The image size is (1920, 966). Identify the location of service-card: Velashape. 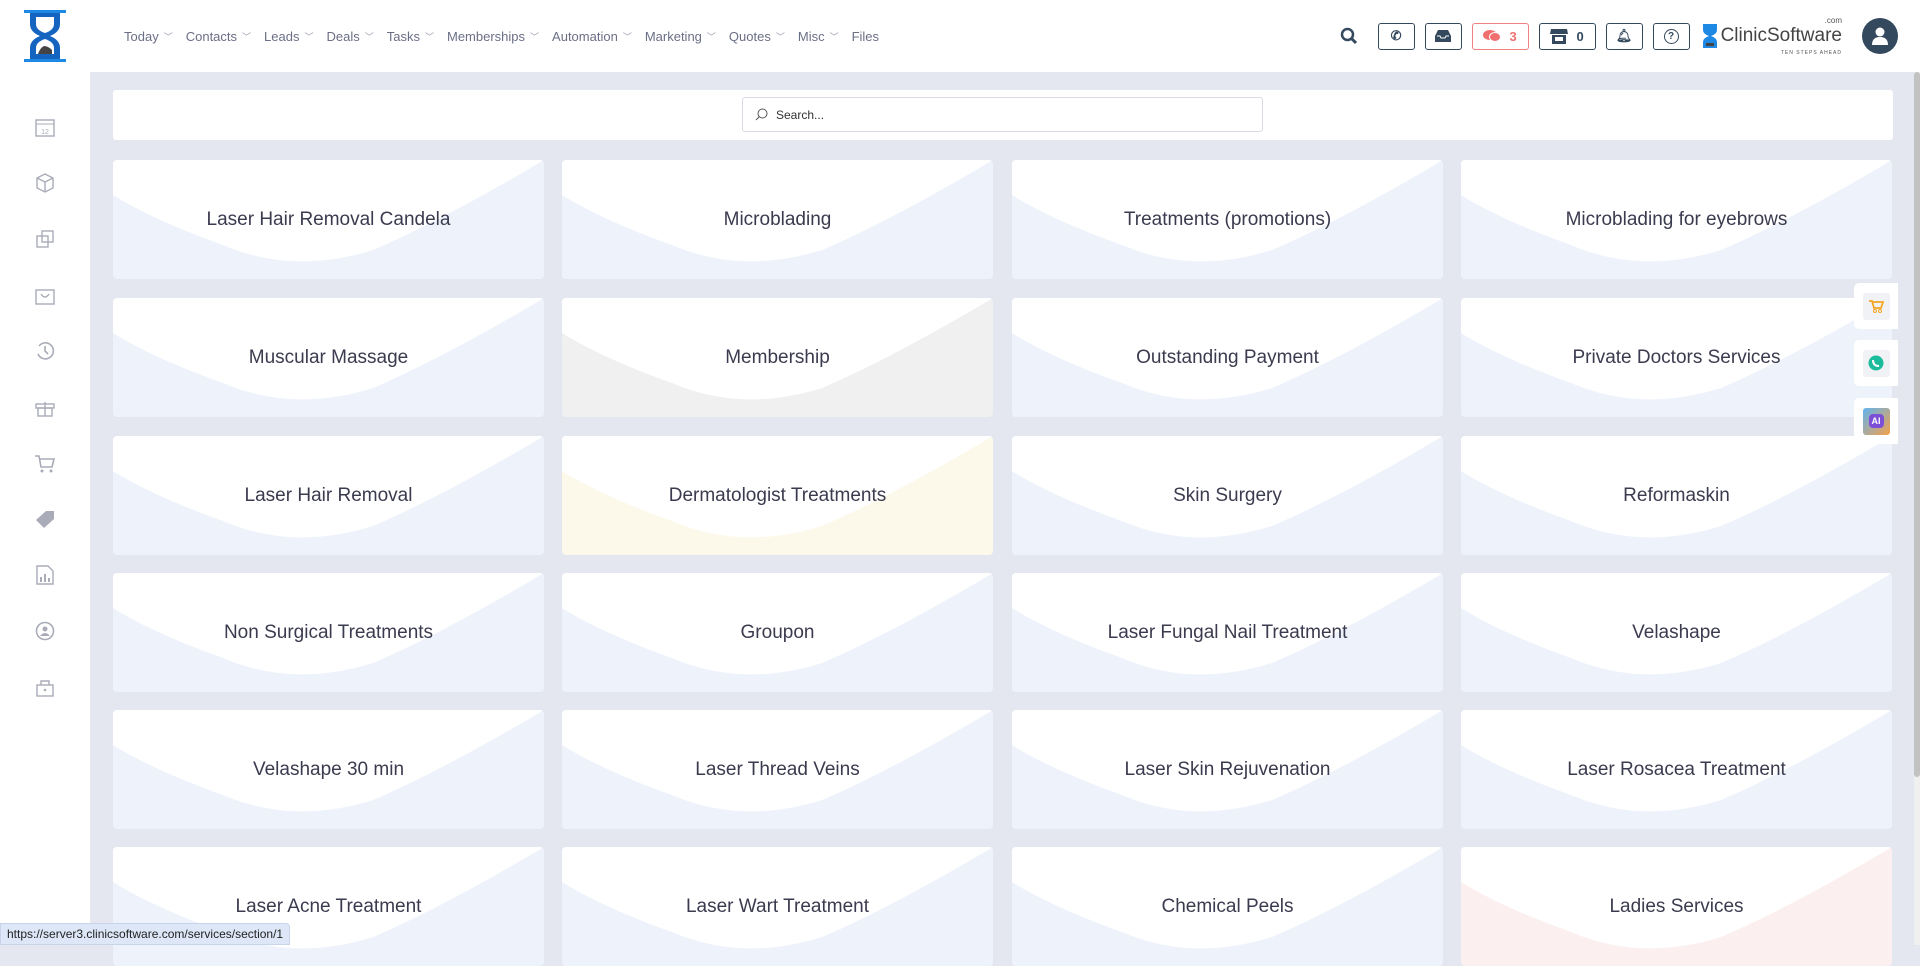
(1676, 632).